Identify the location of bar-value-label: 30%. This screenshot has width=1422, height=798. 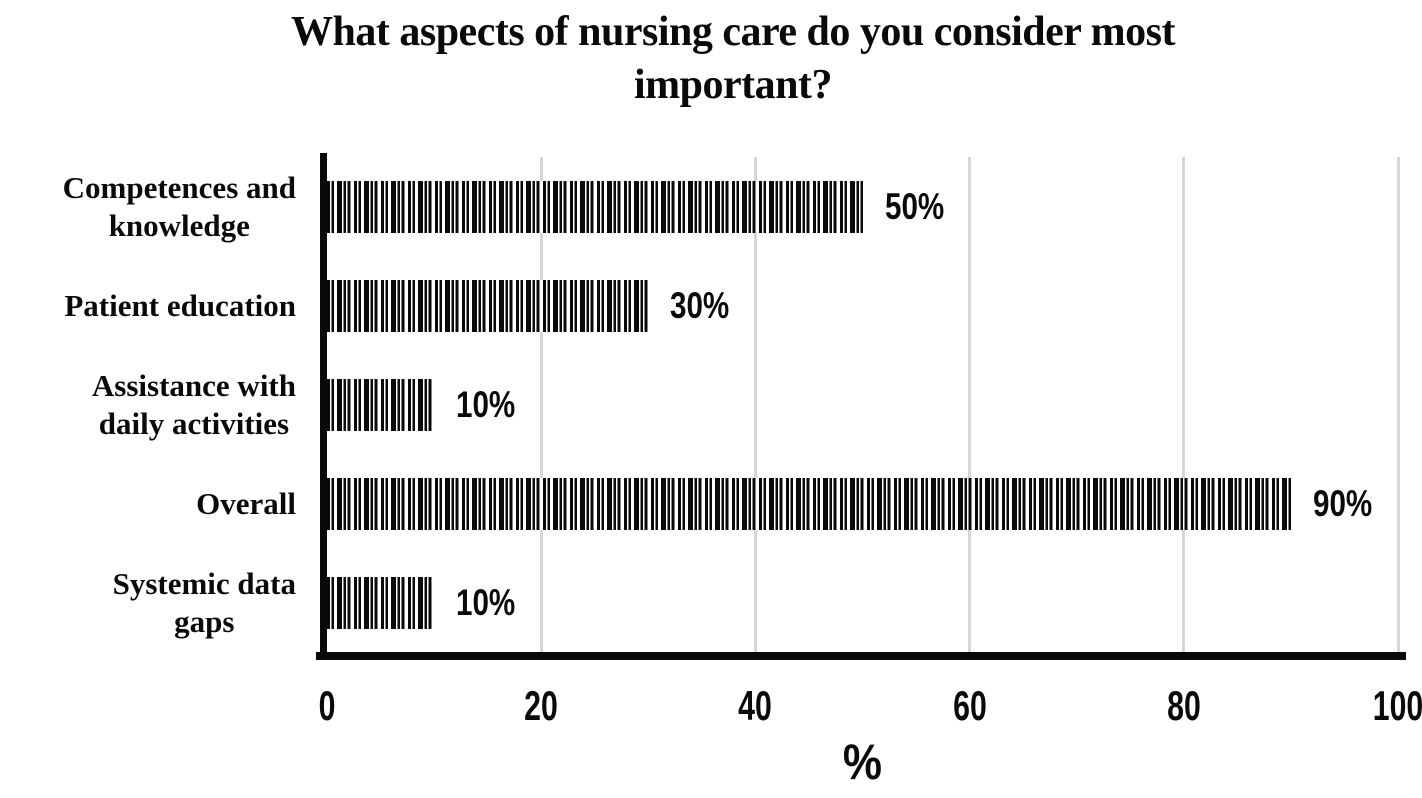
(700, 305).